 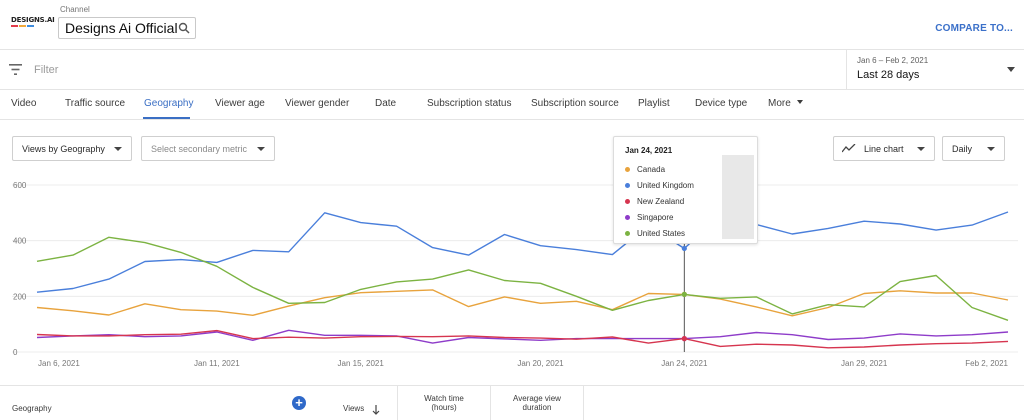 What do you see at coordinates (665, 185) in the screenshot?
I see `tooltip-item-label: United Kingdom` at bounding box center [665, 185].